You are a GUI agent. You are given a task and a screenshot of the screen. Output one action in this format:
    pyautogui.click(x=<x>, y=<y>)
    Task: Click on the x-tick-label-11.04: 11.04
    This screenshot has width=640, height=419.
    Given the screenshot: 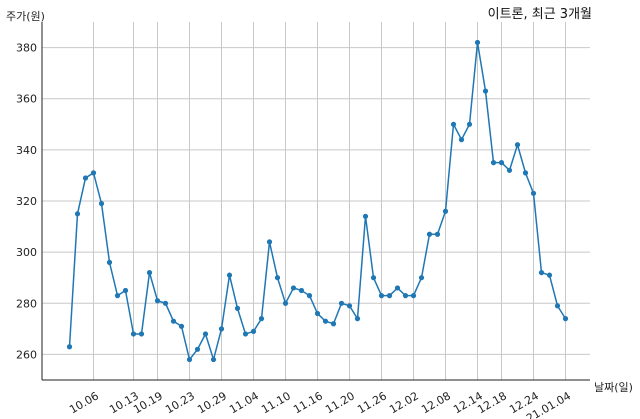 What is the action you would take?
    pyautogui.click(x=244, y=402)
    